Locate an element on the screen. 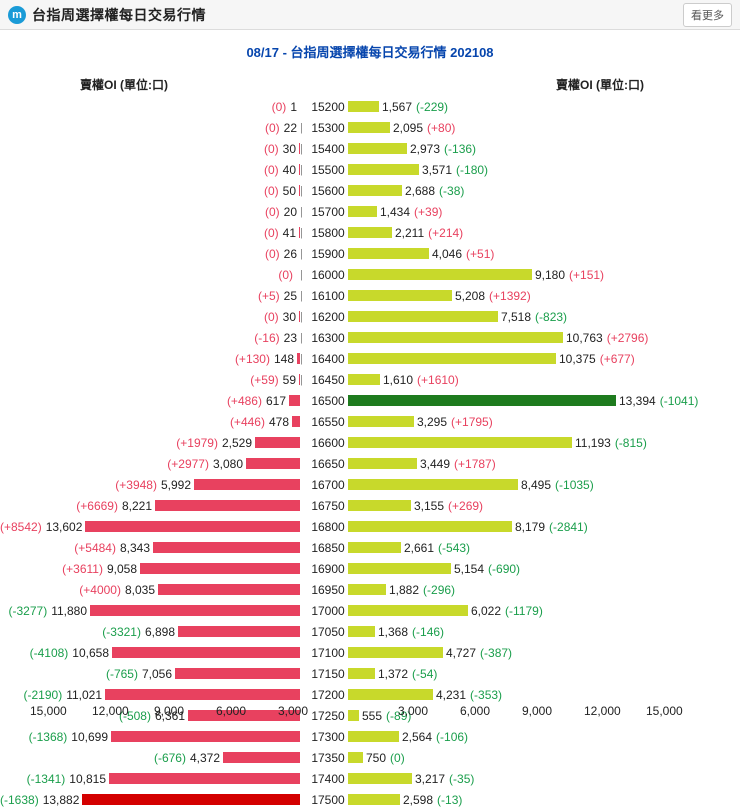  scale-tick-right: 6,000 is located at coordinates (475, 711).